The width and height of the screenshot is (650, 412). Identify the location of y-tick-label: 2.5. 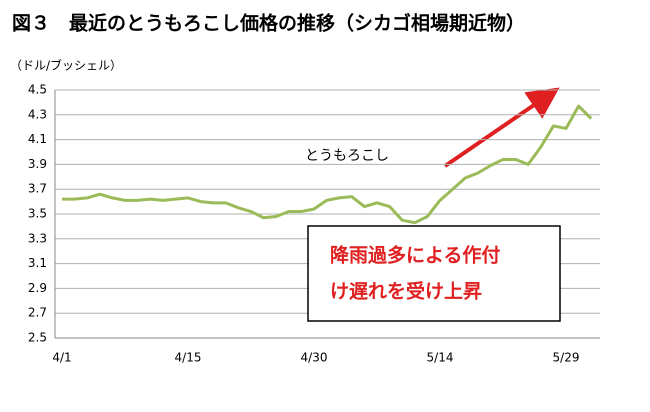
(37, 338).